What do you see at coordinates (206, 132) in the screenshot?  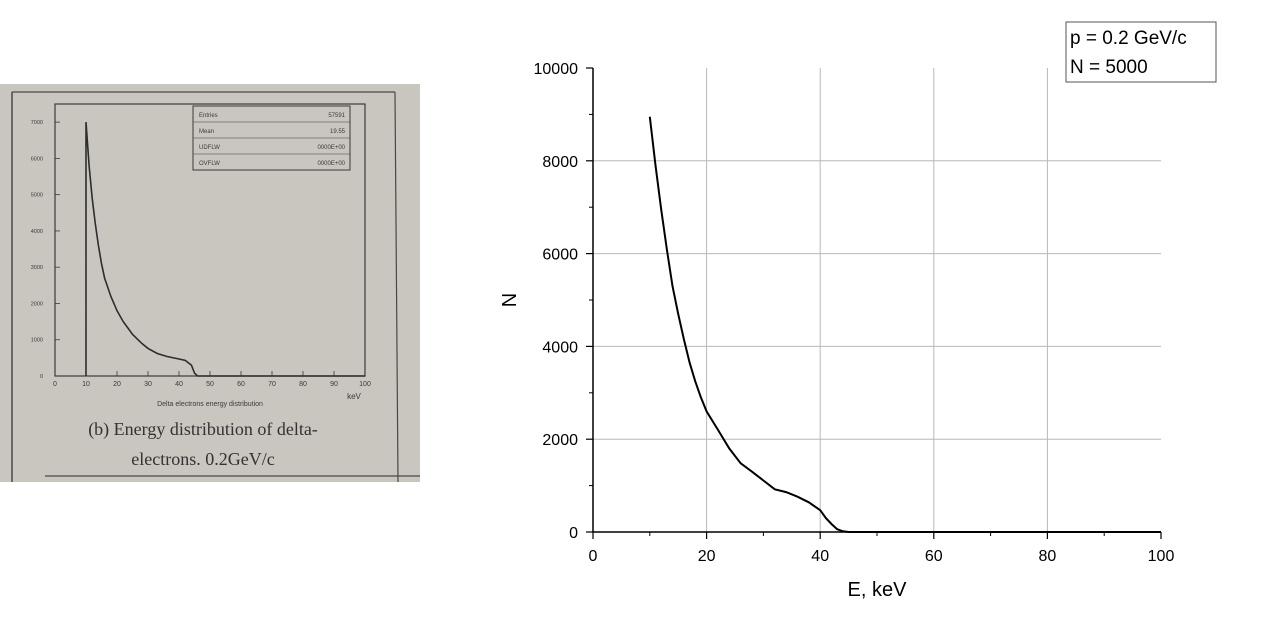 I see `photo-stats-label: Mean` at bounding box center [206, 132].